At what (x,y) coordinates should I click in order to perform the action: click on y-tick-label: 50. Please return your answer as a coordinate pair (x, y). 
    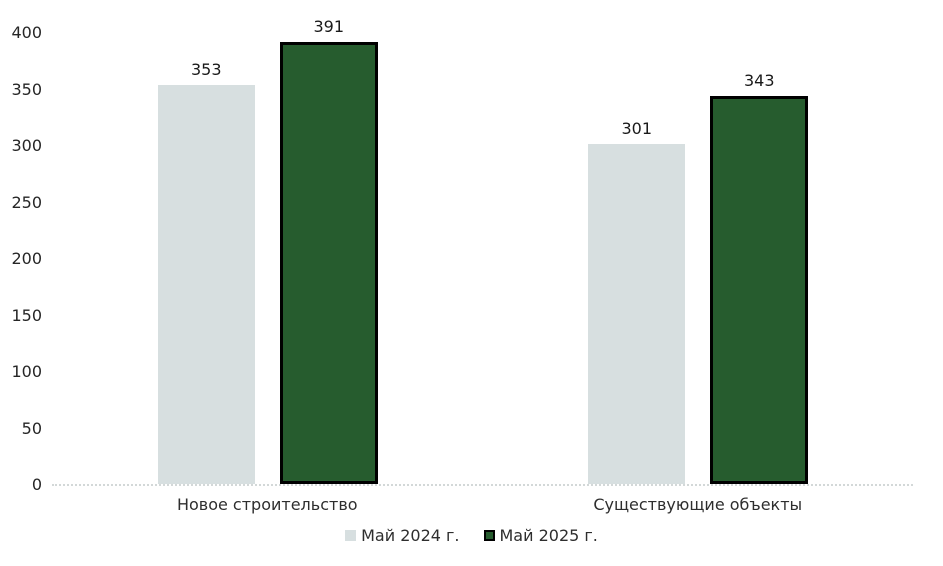
    Looking at the image, I should click on (31, 428).